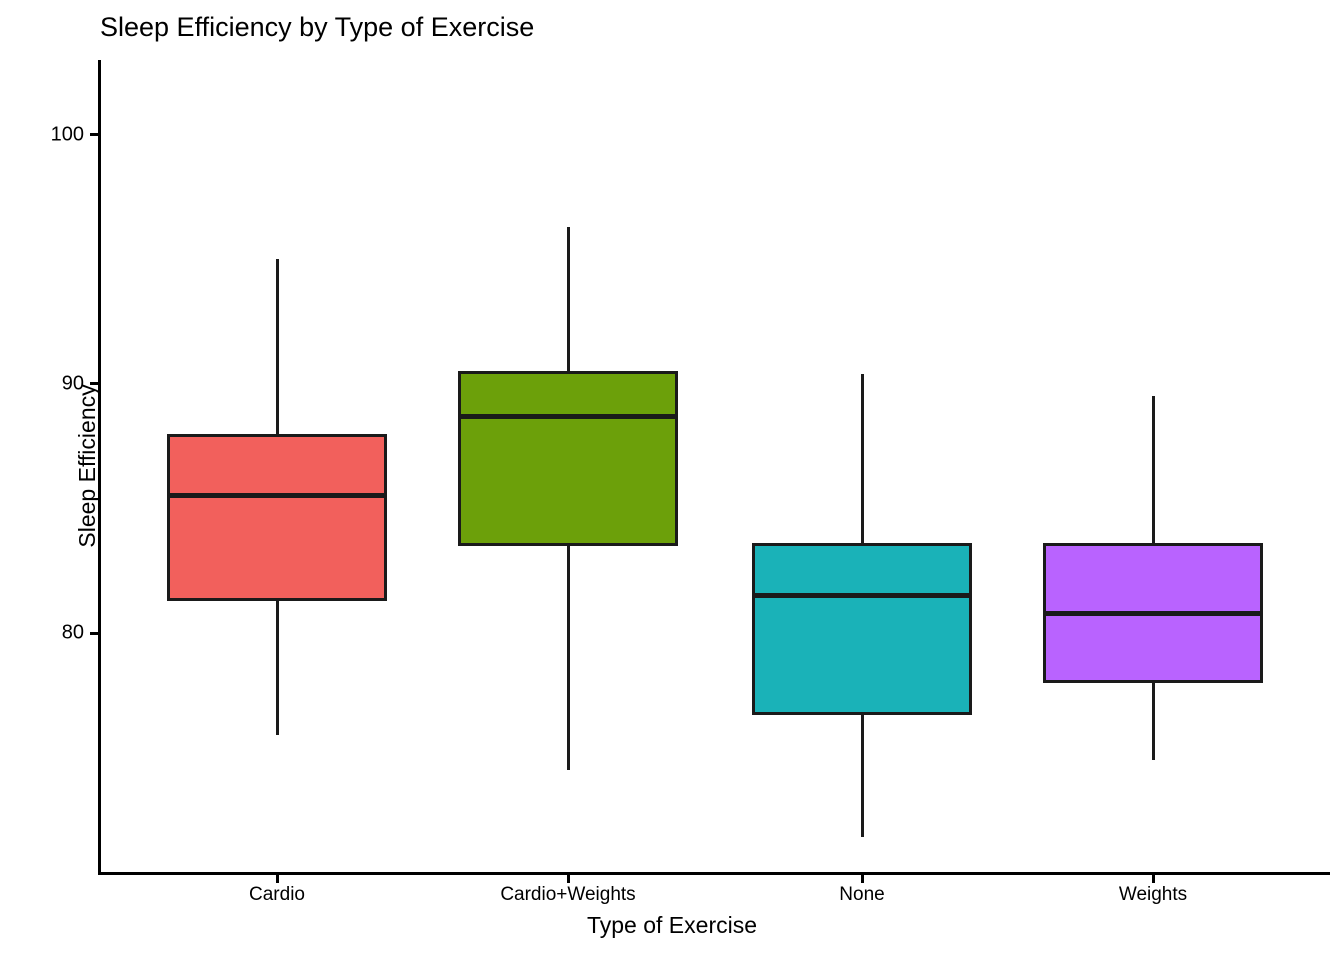  What do you see at coordinates (99, 467) in the screenshot?
I see `y-axis-line` at bounding box center [99, 467].